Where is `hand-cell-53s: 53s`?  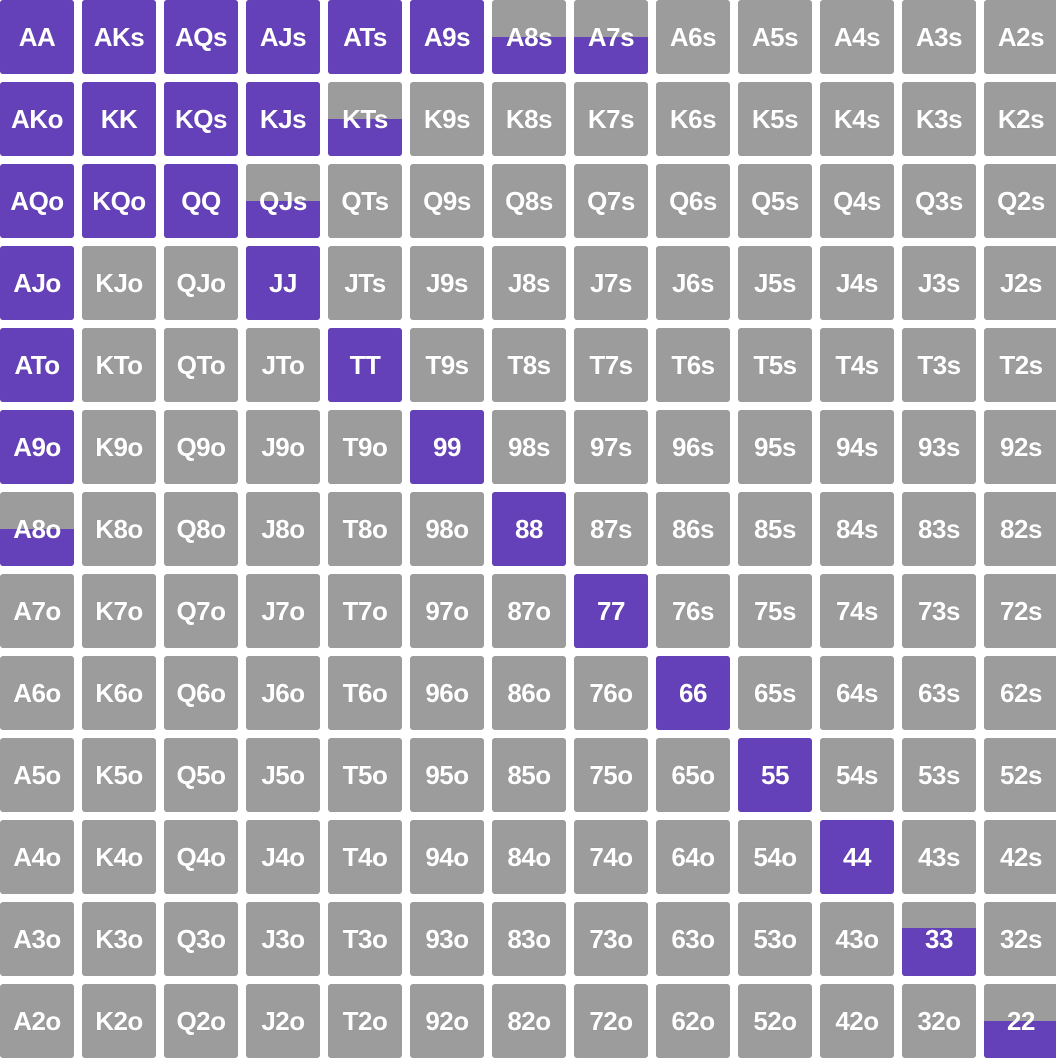 hand-cell-53s: 53s is located at coordinates (939, 775).